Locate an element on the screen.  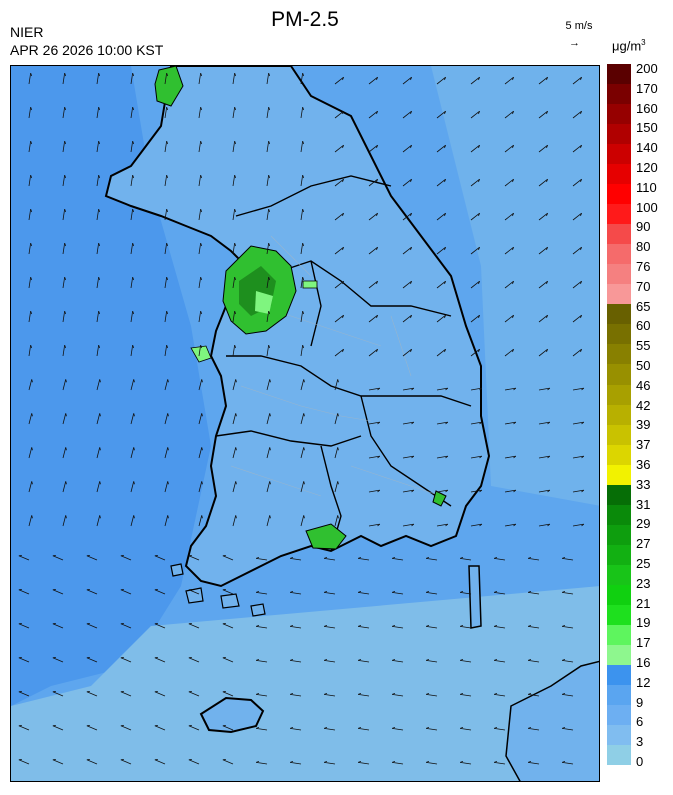
color-legend is located at coordinates (619, 415).